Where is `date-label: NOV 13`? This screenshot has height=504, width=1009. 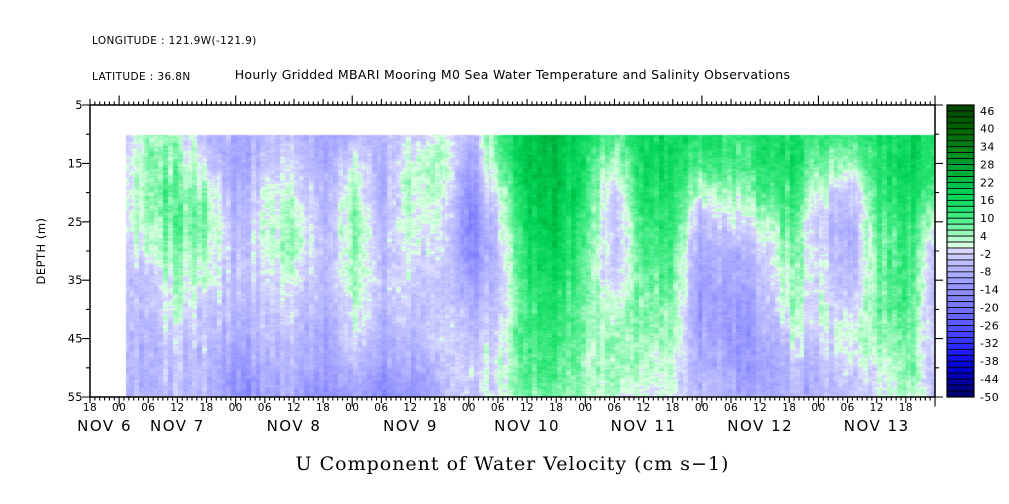
date-label: NOV 13 is located at coordinates (877, 426).